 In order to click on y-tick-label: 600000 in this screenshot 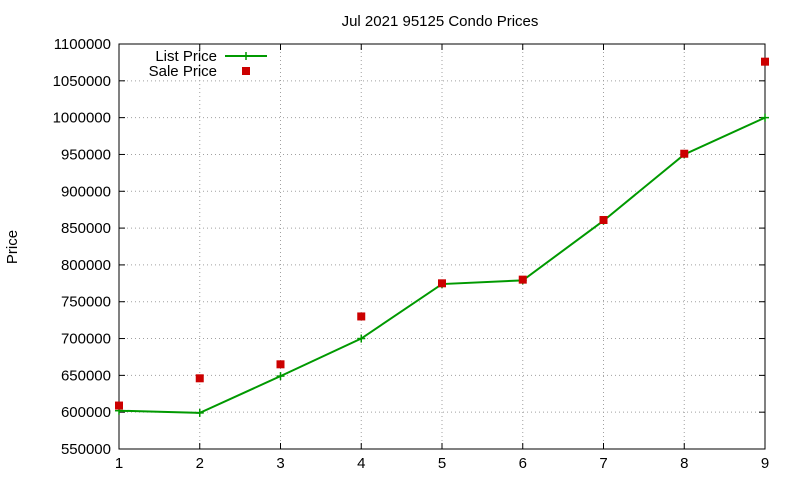, I will do `click(86, 412)`.